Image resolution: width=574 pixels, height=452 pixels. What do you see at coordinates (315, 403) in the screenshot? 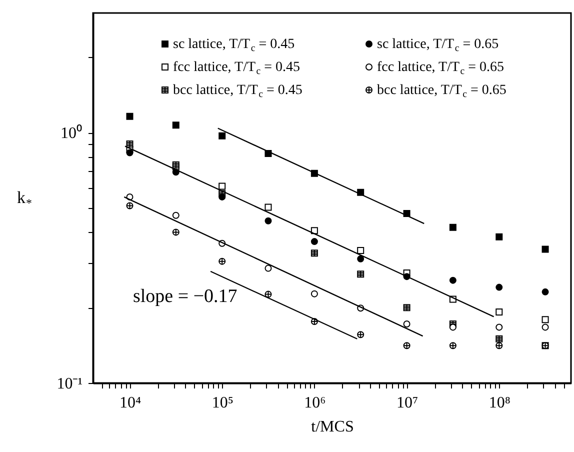
I see `x-tick-label: 10⁶` at bounding box center [315, 403].